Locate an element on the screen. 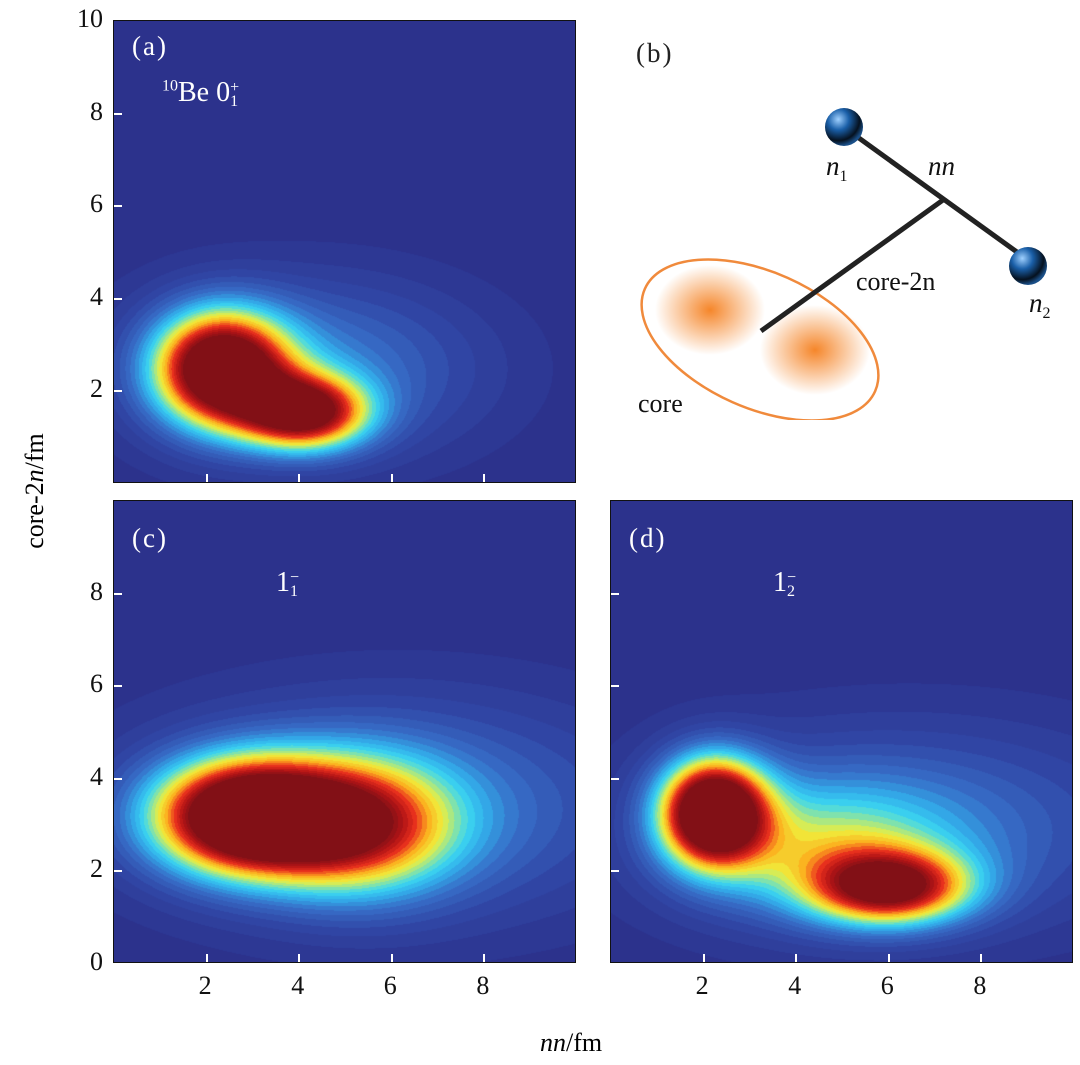 The height and width of the screenshot is (1065, 1080). panel-label: (b) is located at coordinates (654, 53).